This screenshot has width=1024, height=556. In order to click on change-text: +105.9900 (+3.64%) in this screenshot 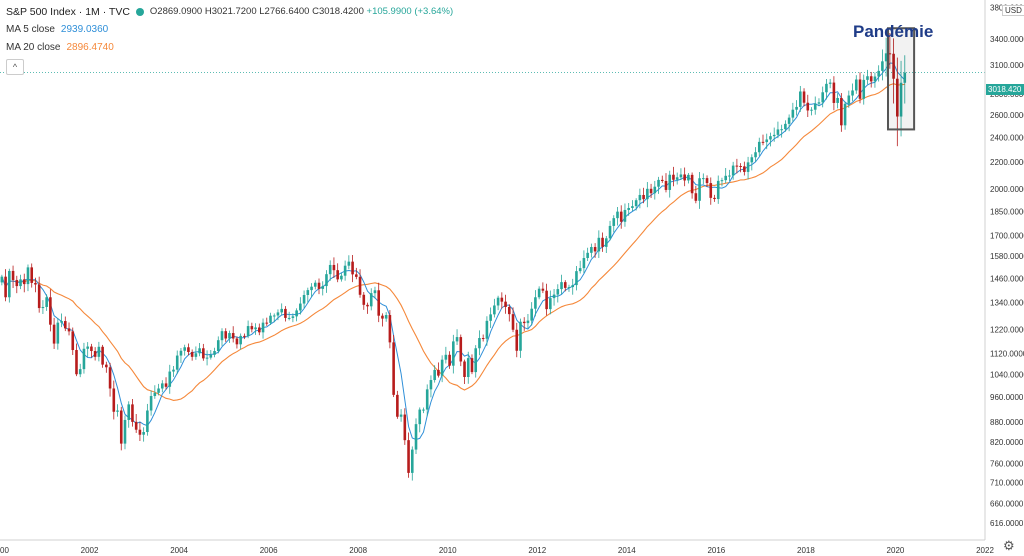, I will do `click(410, 11)`.